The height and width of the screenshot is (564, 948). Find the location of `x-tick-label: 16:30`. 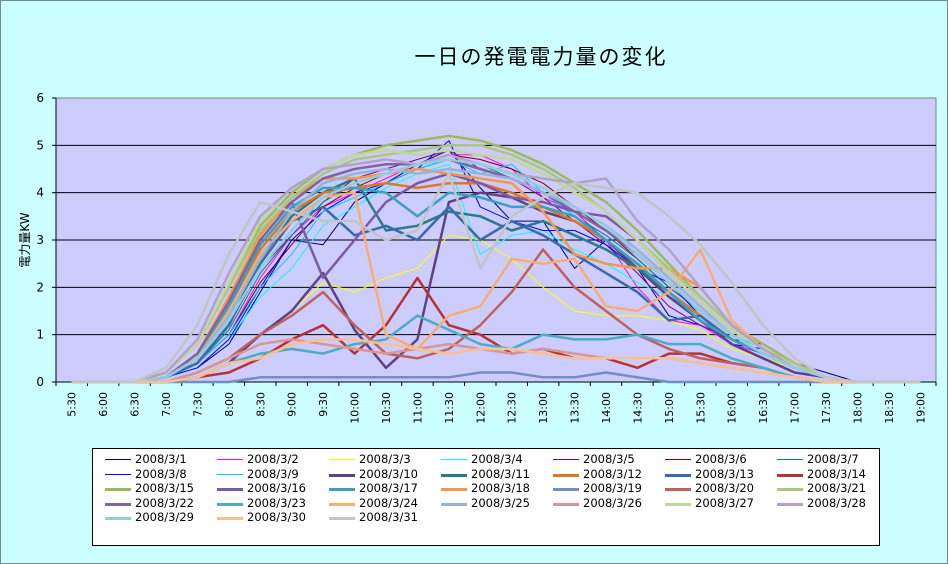

x-tick-label: 16:30 is located at coordinates (763, 408).